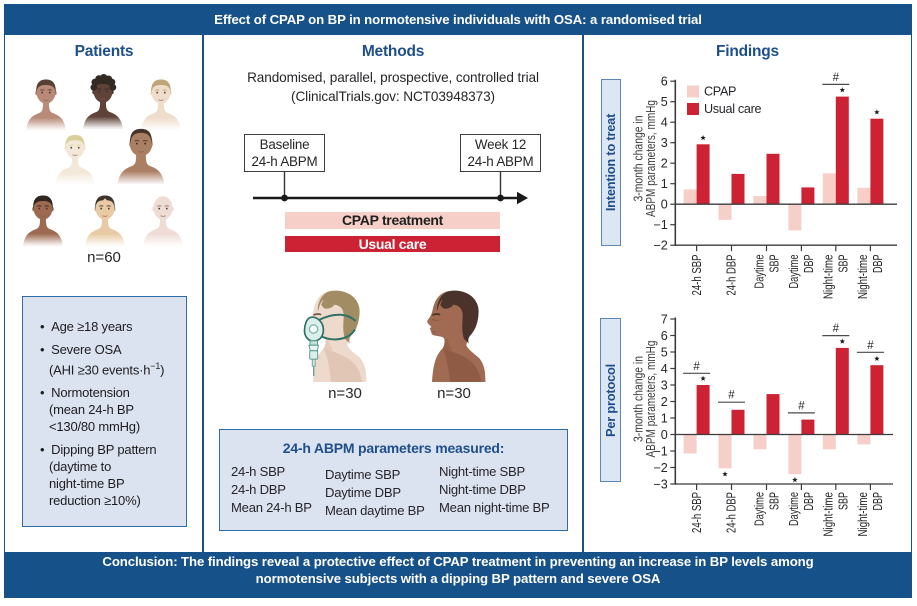 The height and width of the screenshot is (606, 917). I want to click on svg-text: 7, so click(664, 319).